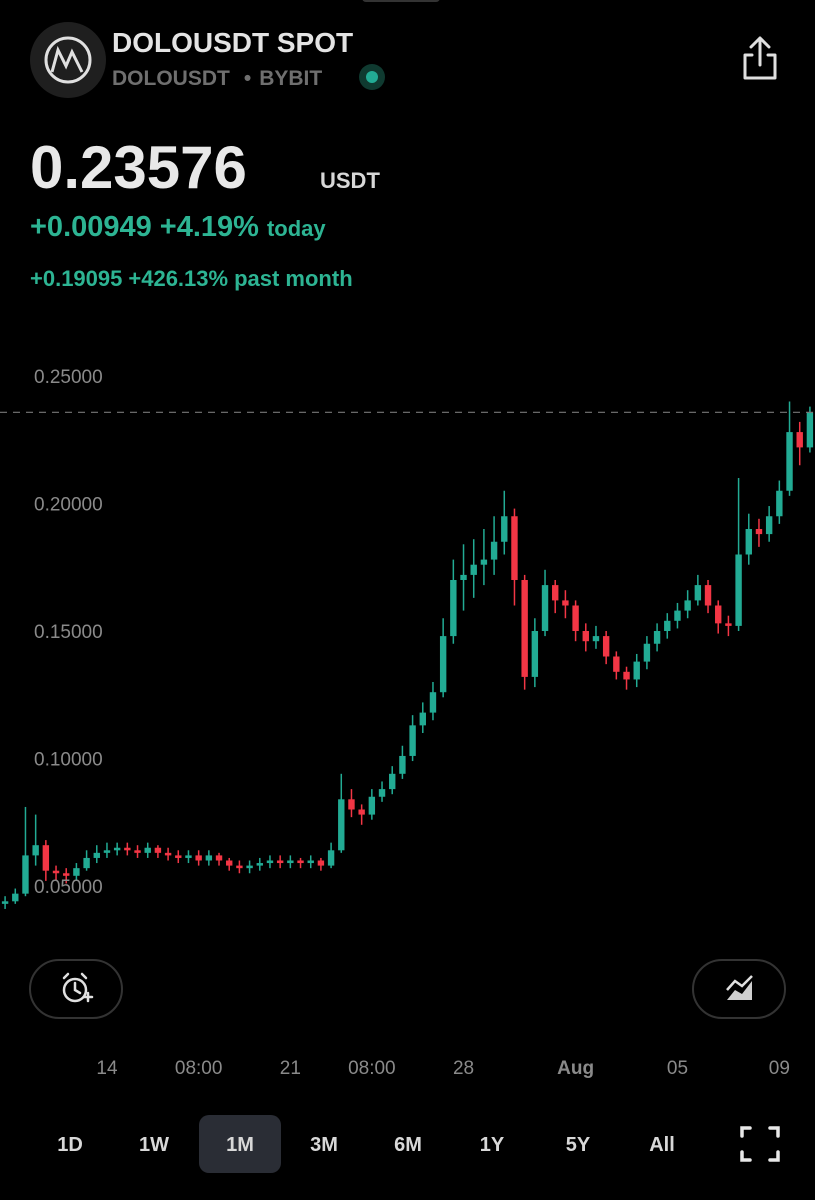  I want to click on change-month: +0.19095 +426.13% past month, so click(191, 278).